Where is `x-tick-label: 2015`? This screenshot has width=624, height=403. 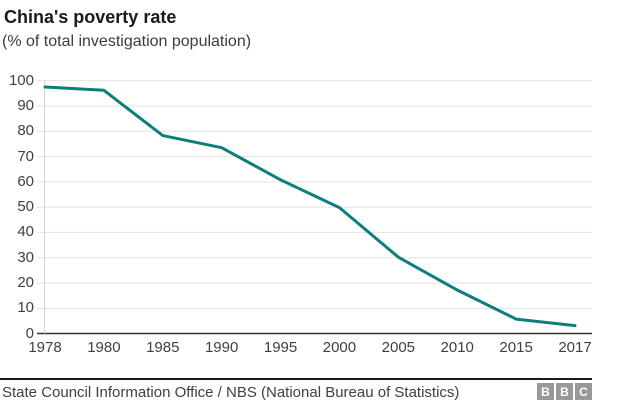 x-tick-label: 2015 is located at coordinates (516, 347).